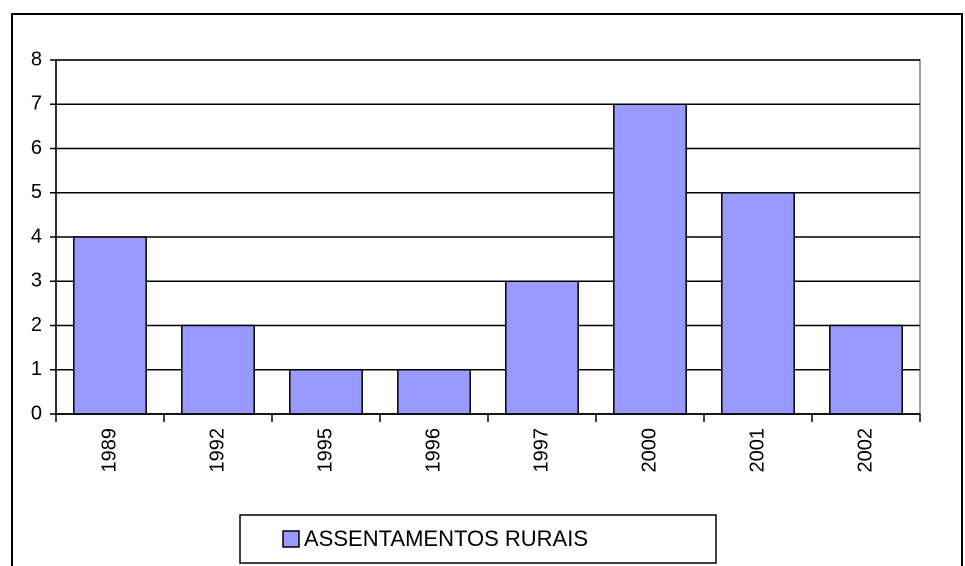 This screenshot has height=566, width=965. What do you see at coordinates (109, 450) in the screenshot?
I see `x-tick-label: 1989` at bounding box center [109, 450].